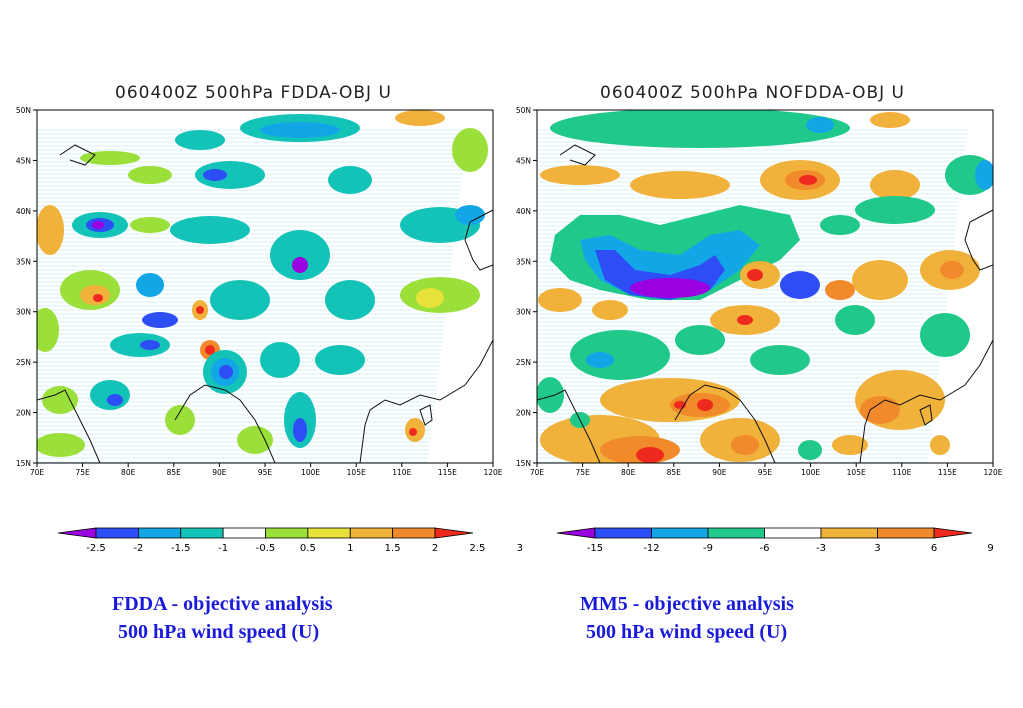 This screenshot has width=1023, height=708. I want to click on map-title-left: 060400Z 500hPa FDDA-OBJ U, so click(253, 93).